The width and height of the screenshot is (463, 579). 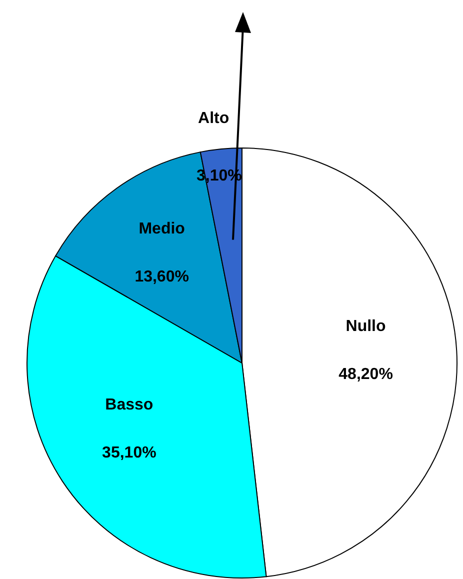 I want to click on data-label: 48,20%, so click(x=365, y=375).